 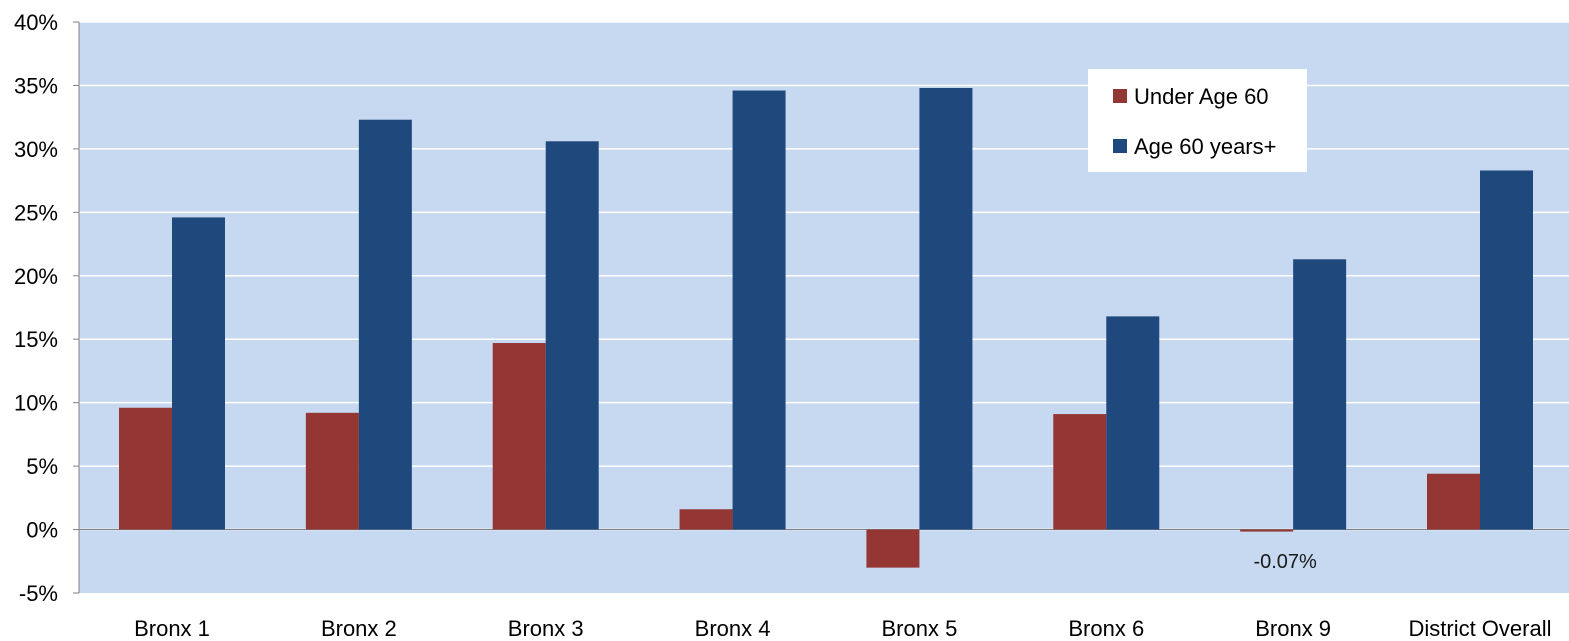 I want to click on x-tick-label: Bronx 9, so click(x=1293, y=628).